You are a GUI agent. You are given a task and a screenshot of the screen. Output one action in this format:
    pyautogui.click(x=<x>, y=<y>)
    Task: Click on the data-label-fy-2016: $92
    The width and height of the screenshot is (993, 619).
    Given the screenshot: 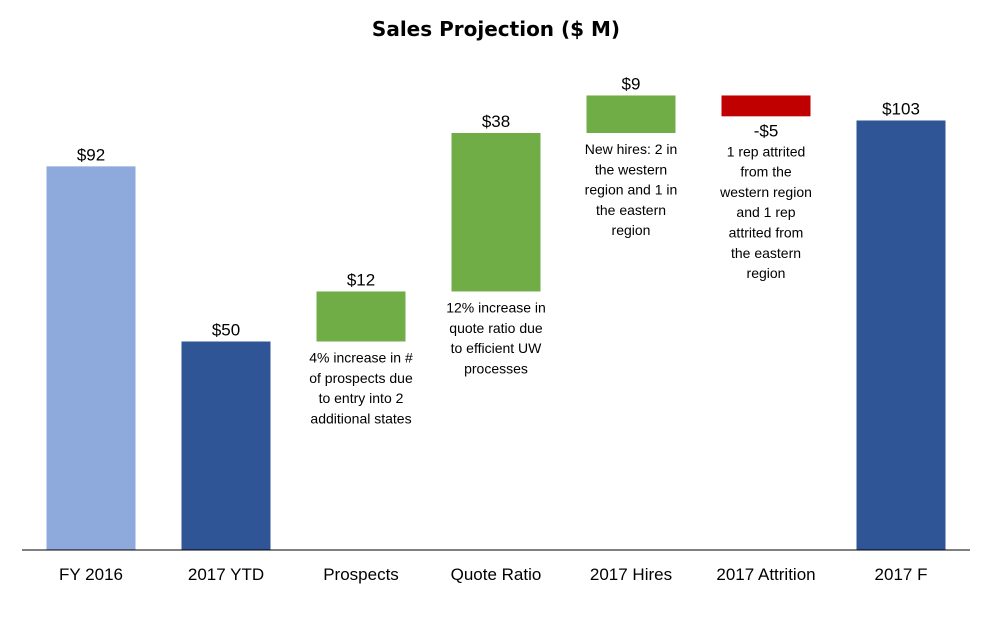 What is the action you would take?
    pyautogui.click(x=91, y=154)
    